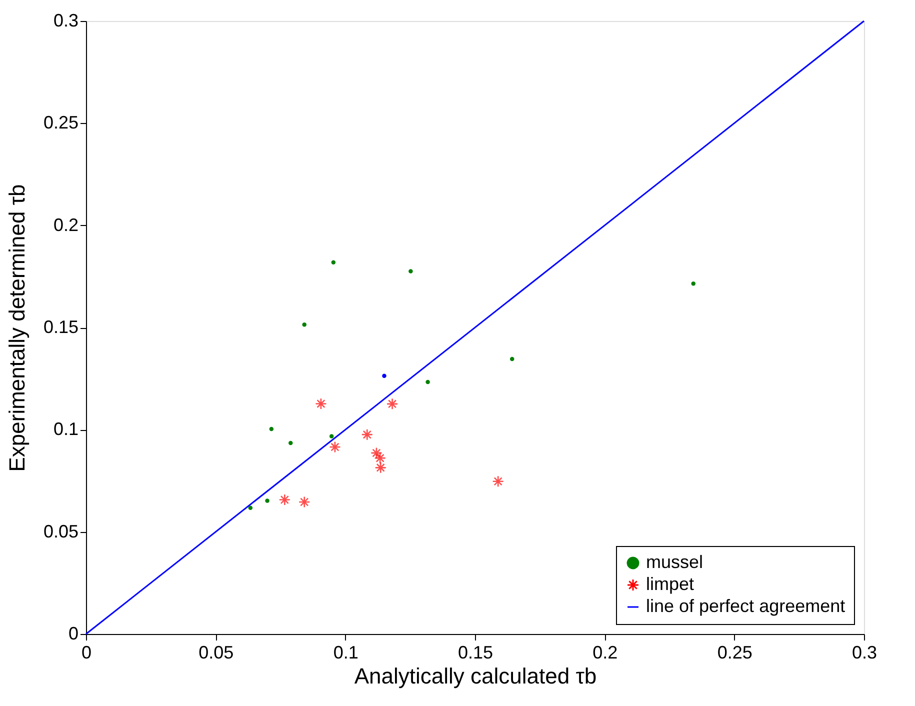  What do you see at coordinates (675, 562) in the screenshot?
I see `legend-label: mussel` at bounding box center [675, 562].